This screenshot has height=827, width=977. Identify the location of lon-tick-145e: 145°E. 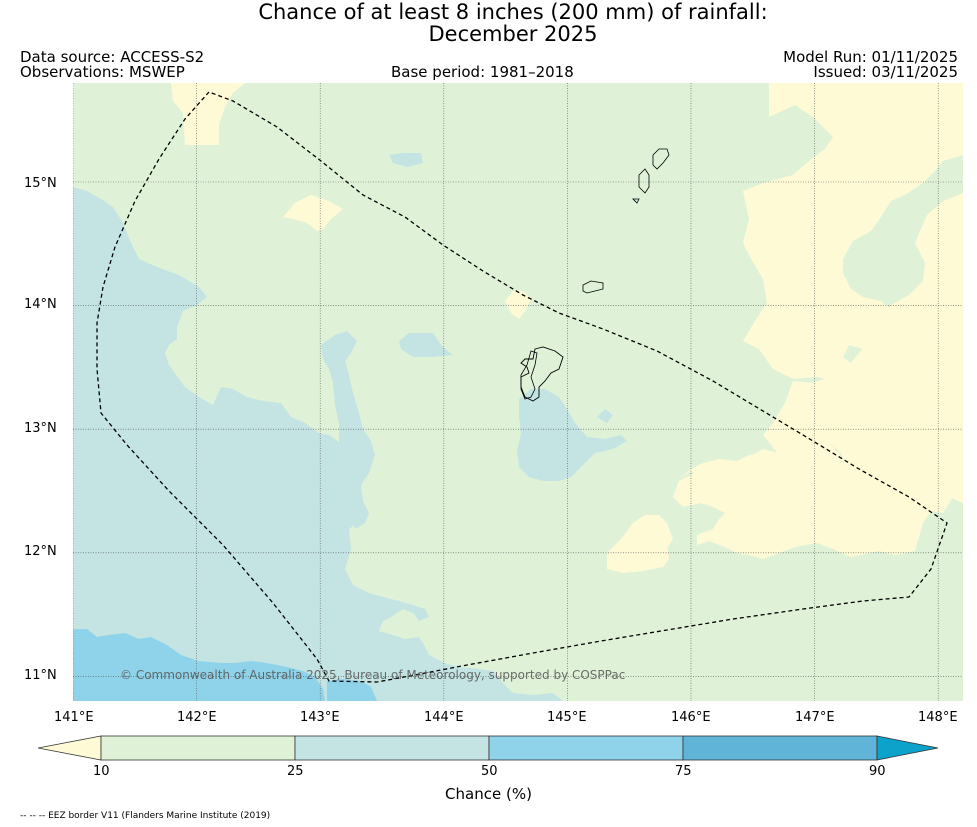
(567, 717).